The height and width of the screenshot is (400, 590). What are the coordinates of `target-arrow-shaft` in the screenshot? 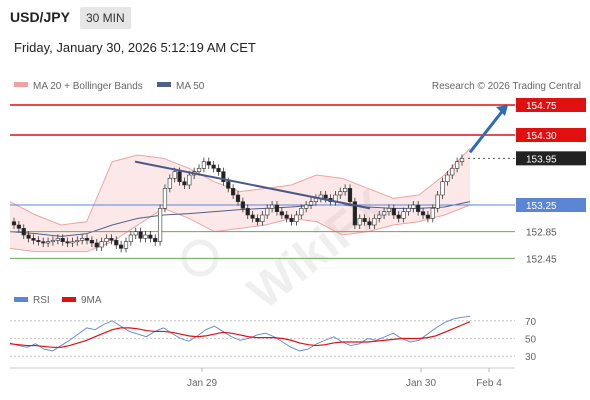 It's located at (487, 131).